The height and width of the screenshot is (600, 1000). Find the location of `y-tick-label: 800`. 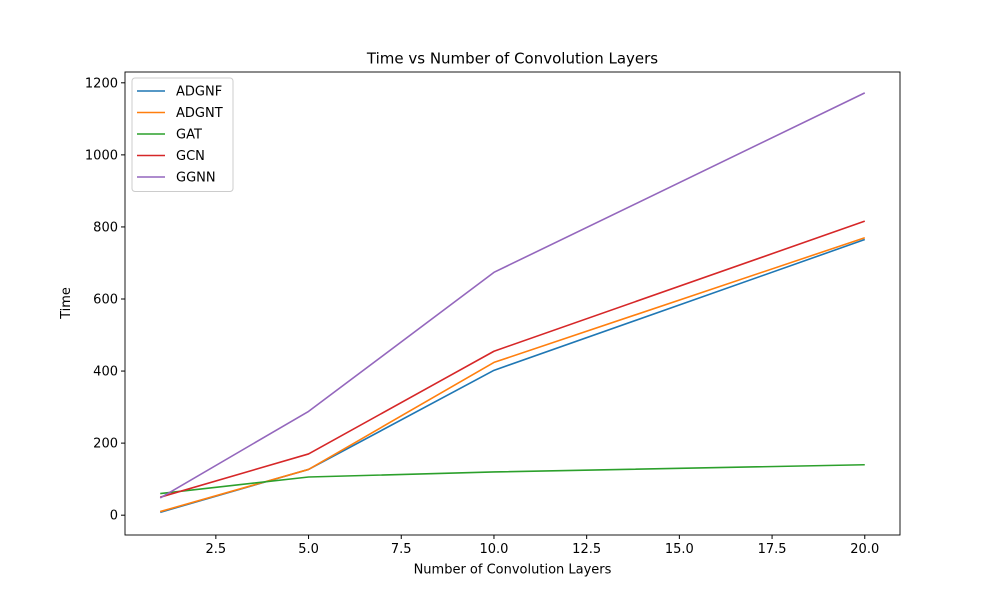

y-tick-label: 800 is located at coordinates (105, 227).